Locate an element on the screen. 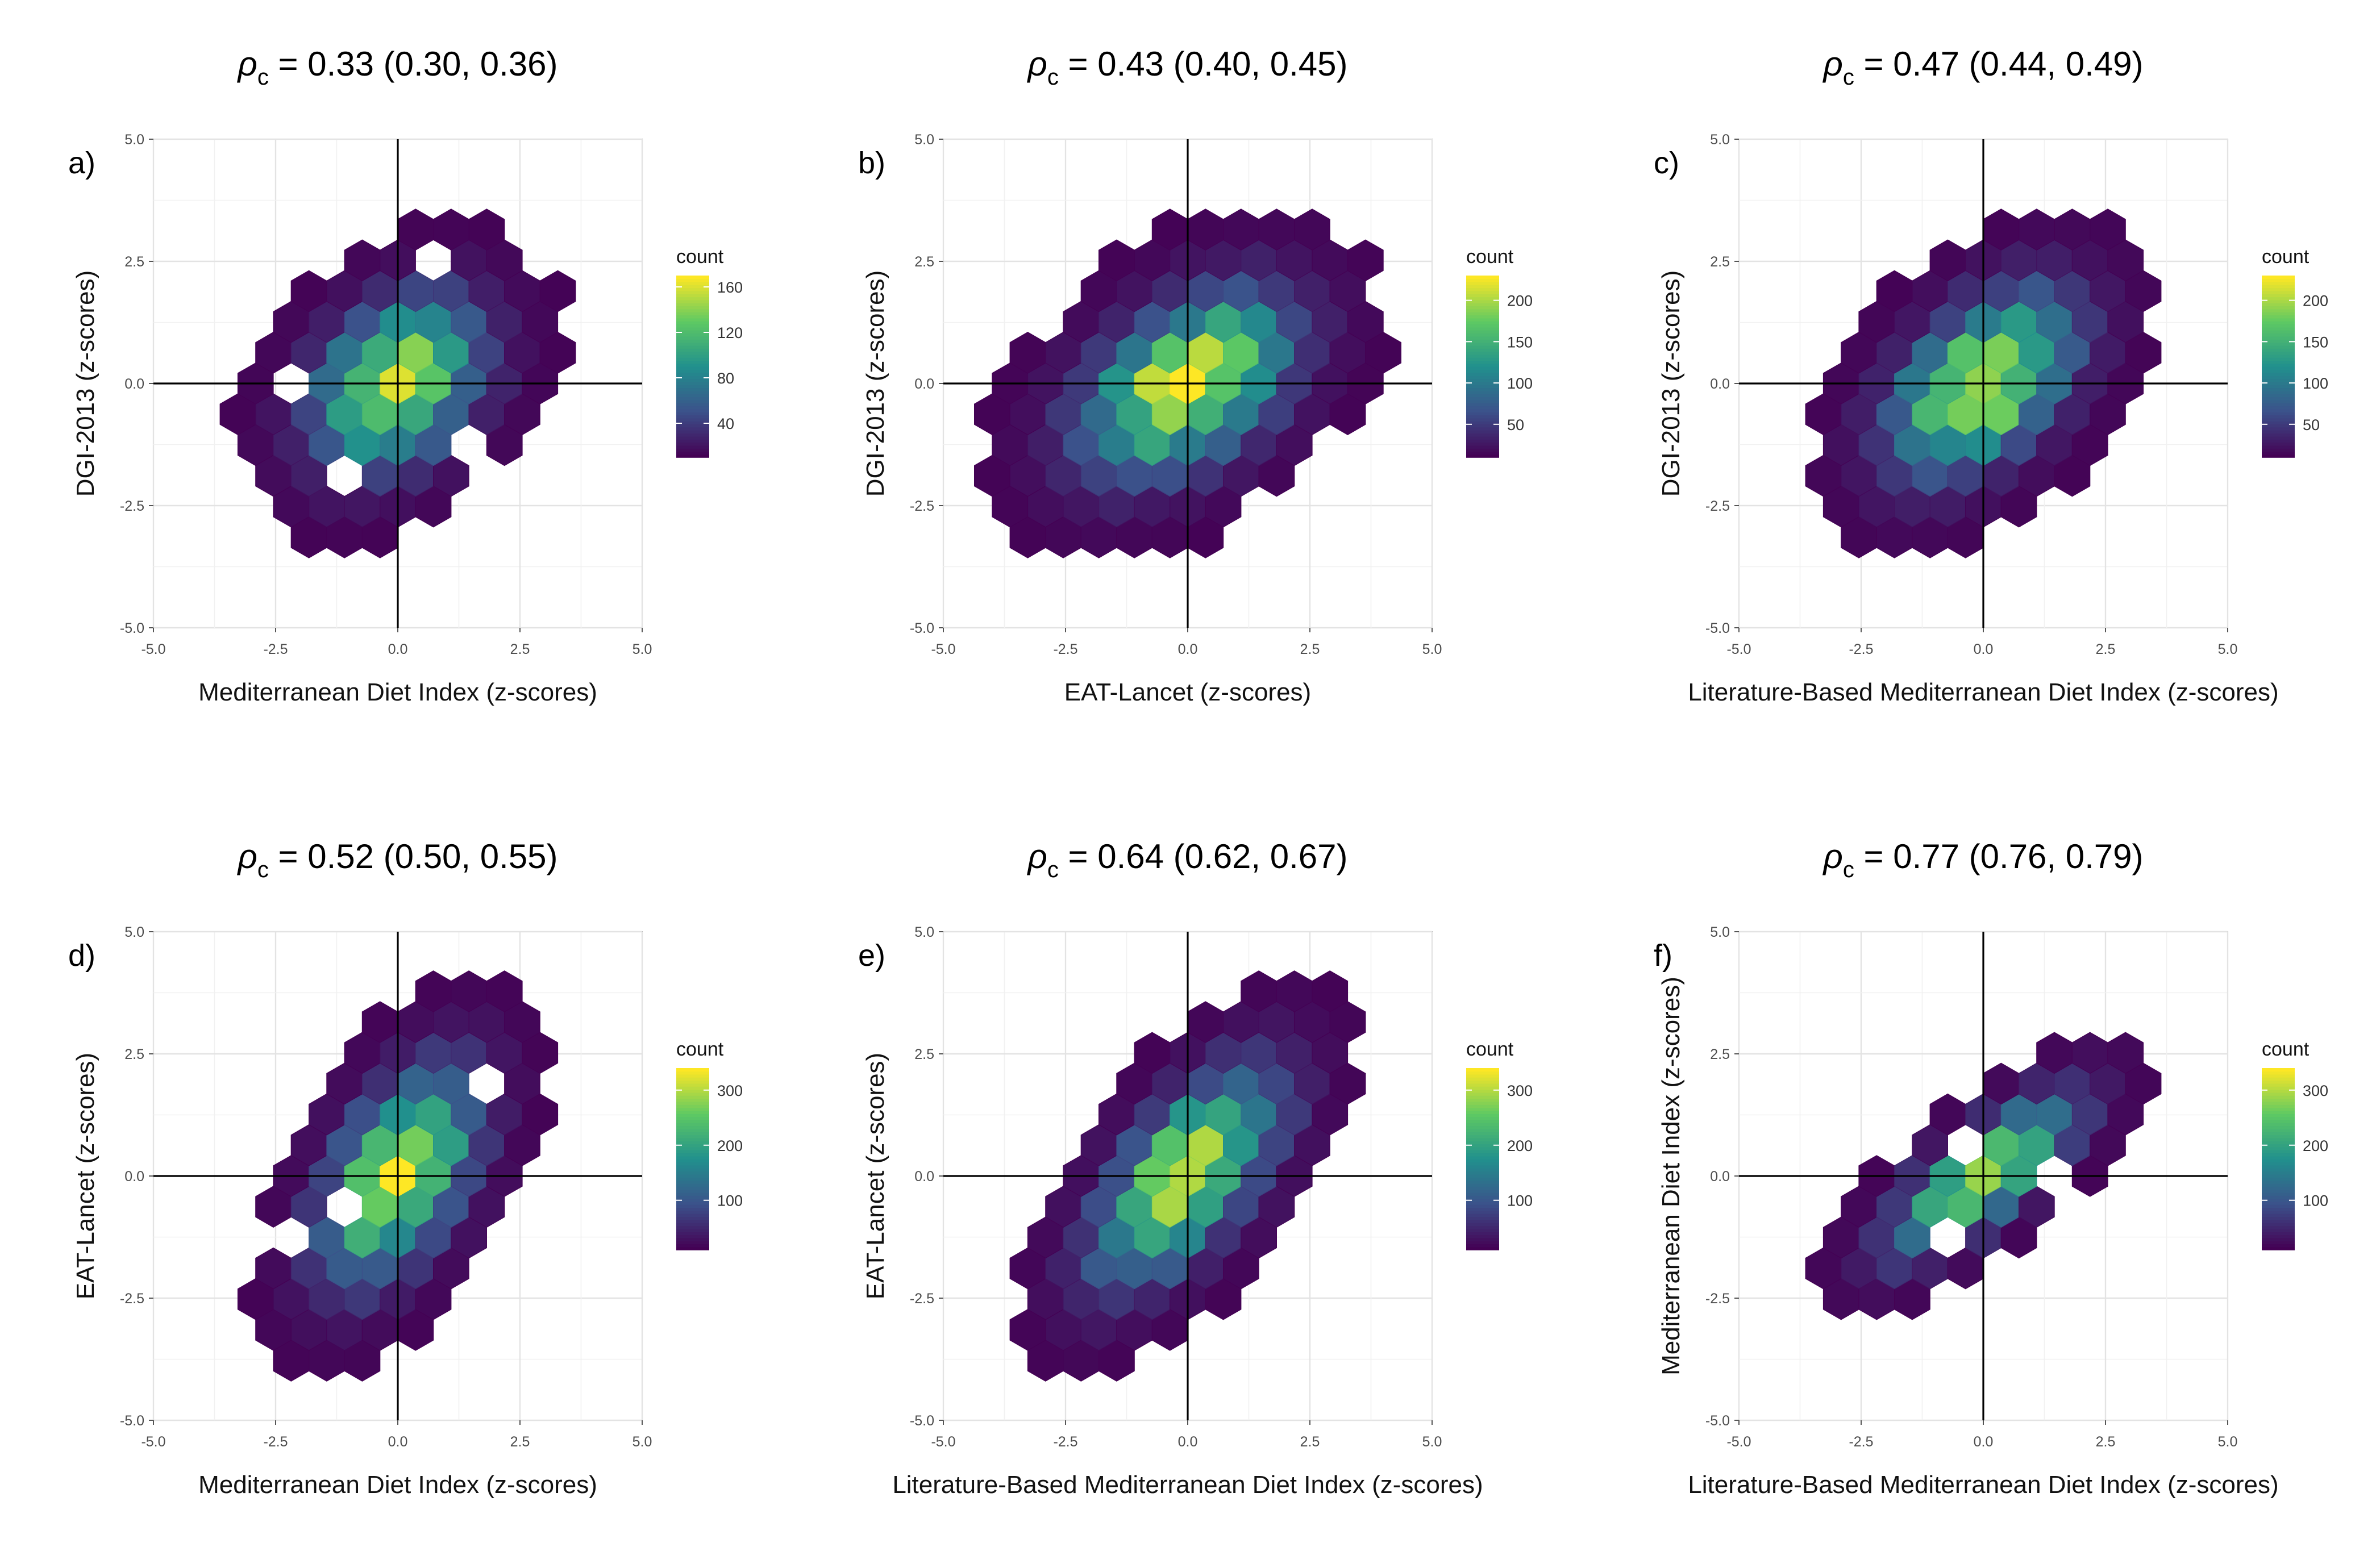 The image size is (2376, 1568). y-tick-label: -5.0 is located at coordinates (1717, 1421).